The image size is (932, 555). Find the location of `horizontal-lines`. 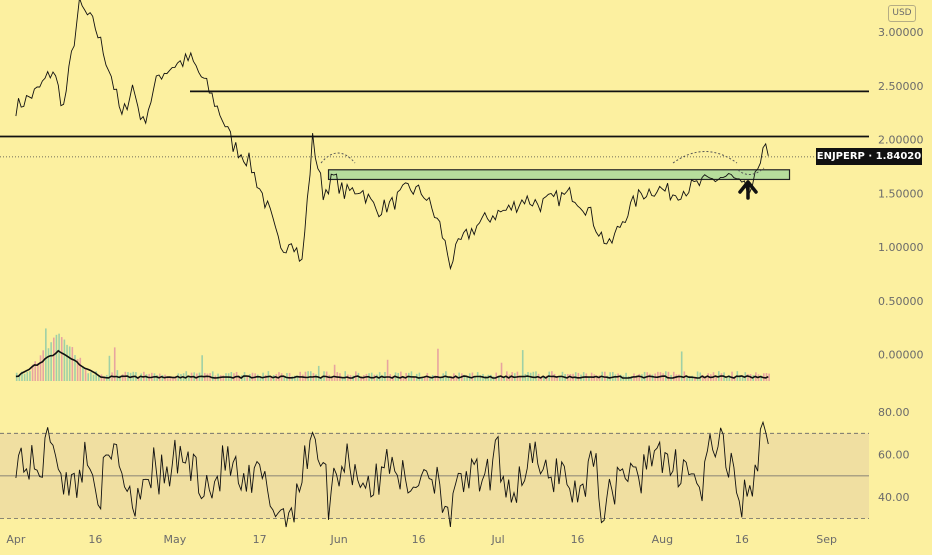

horizontal-lines is located at coordinates (434, 114).